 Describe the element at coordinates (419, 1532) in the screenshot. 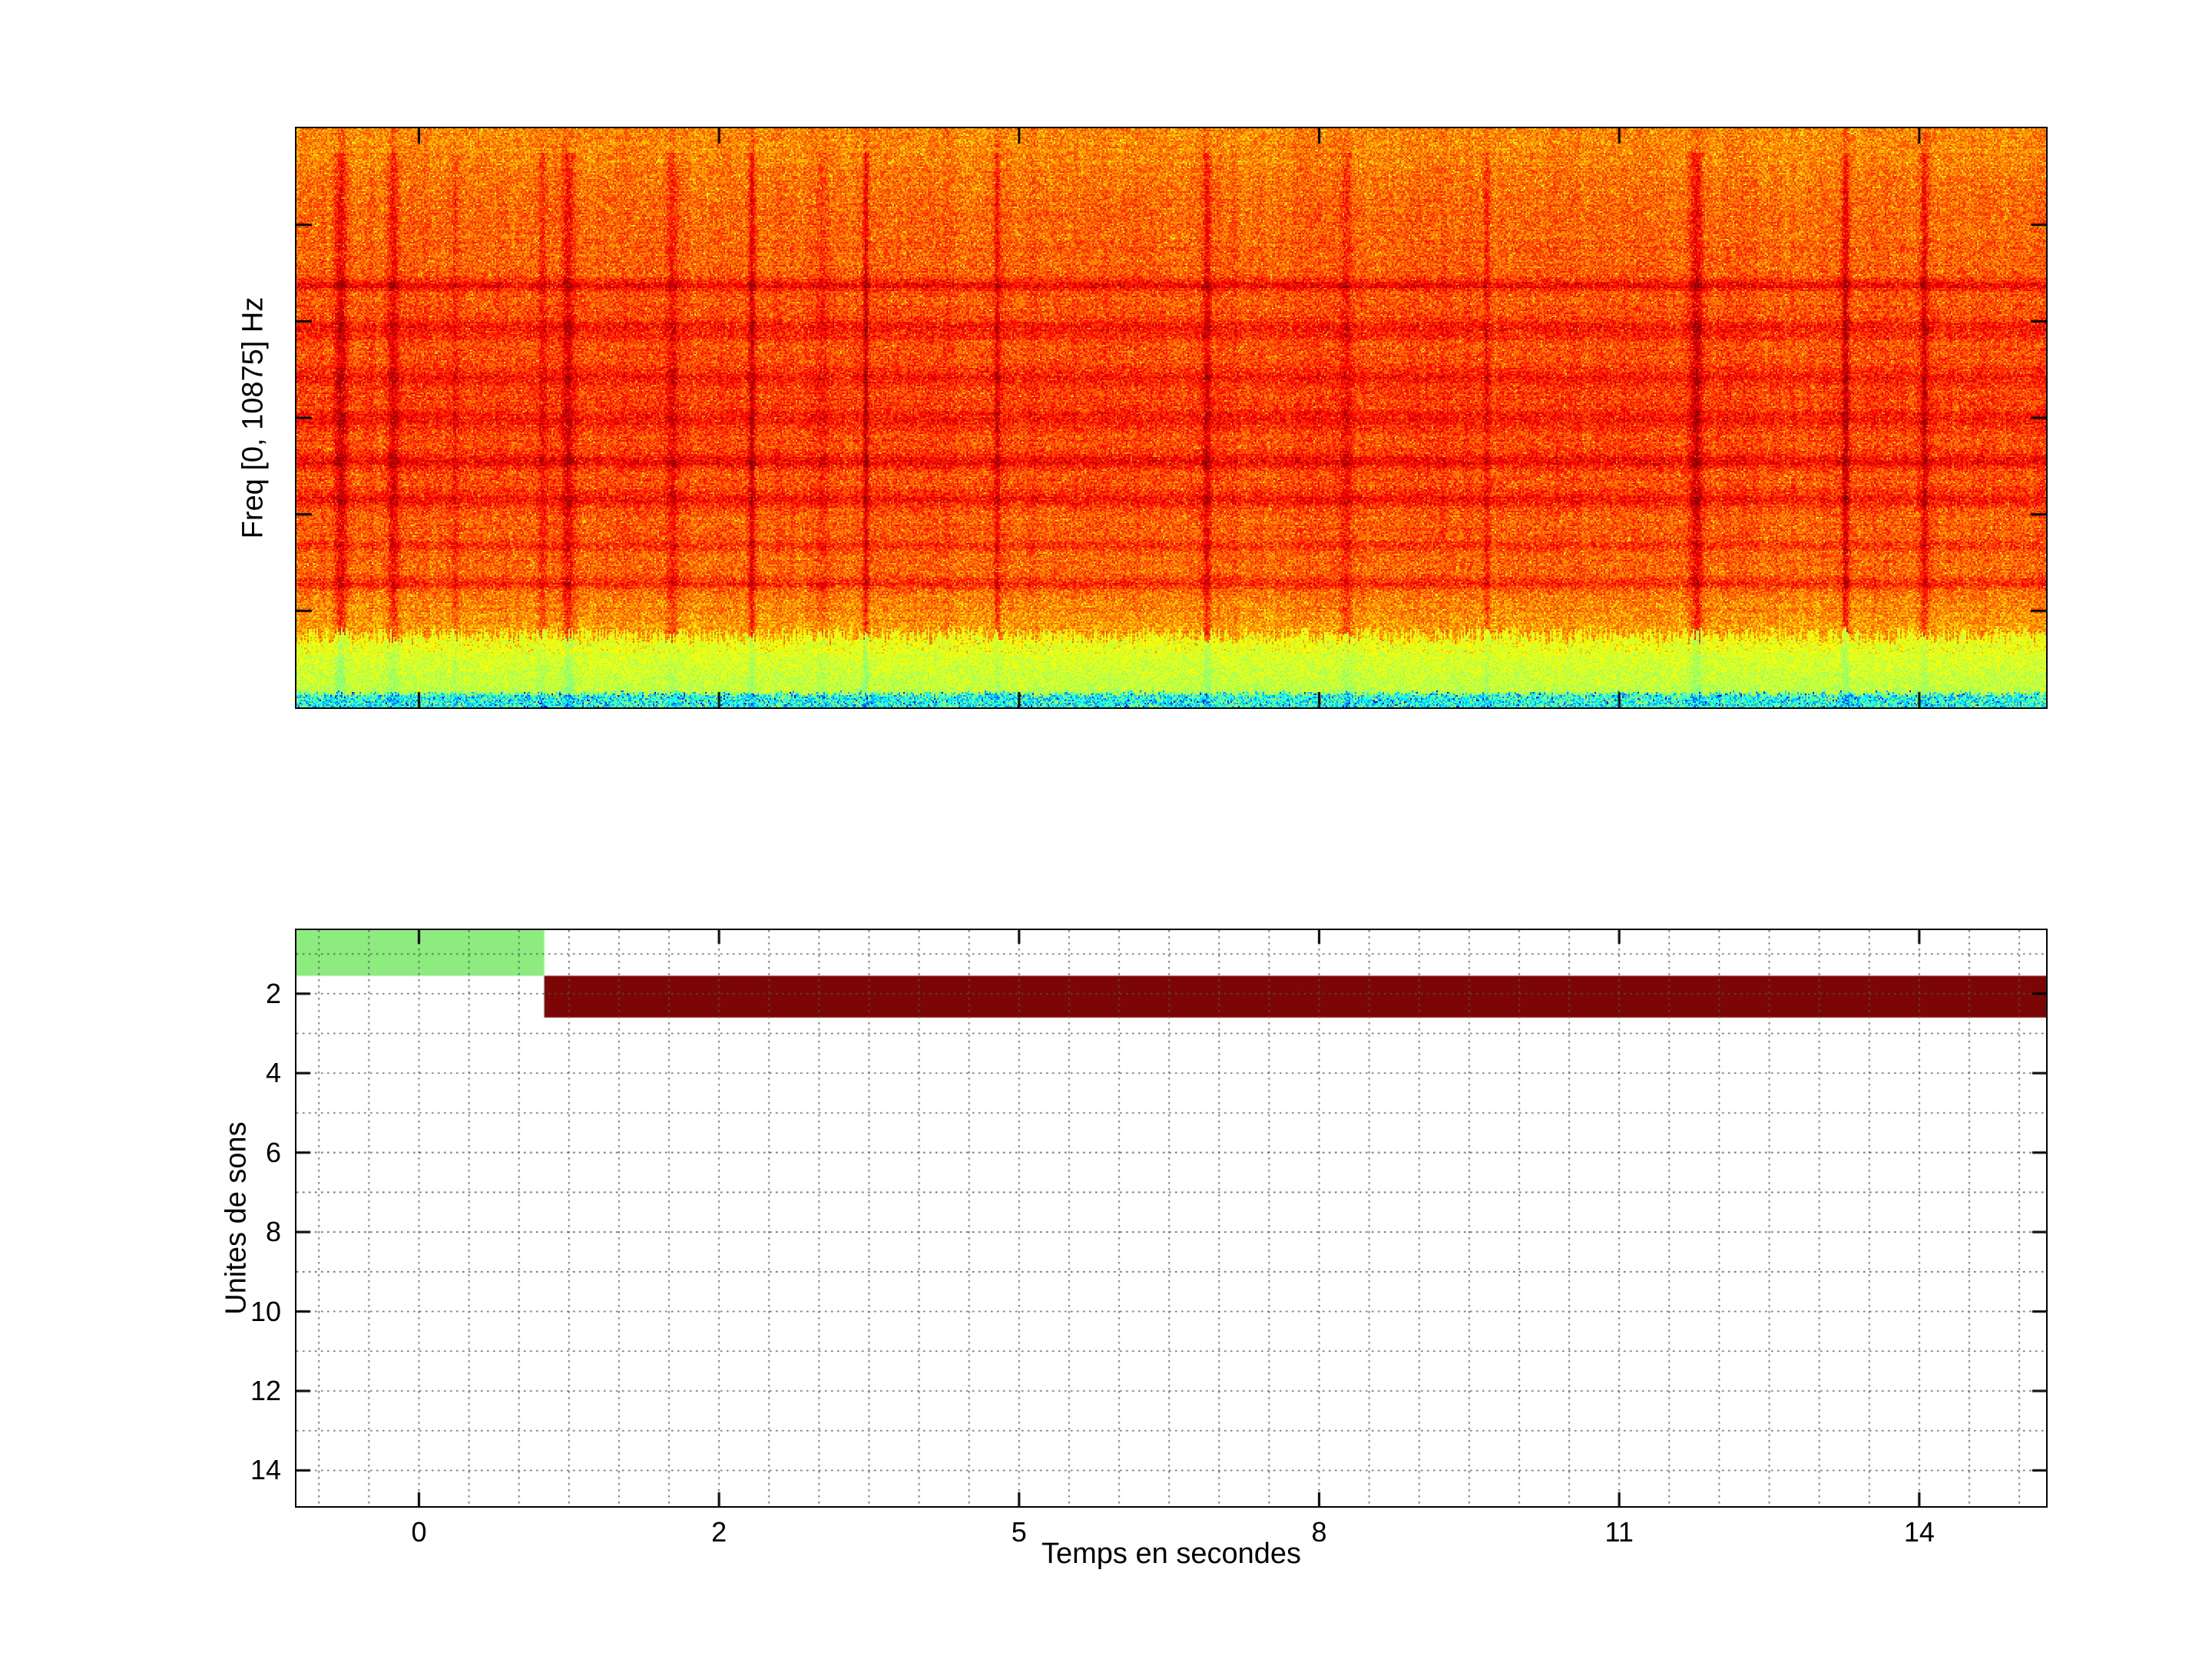

I see `x-tick-label: 0` at that location.